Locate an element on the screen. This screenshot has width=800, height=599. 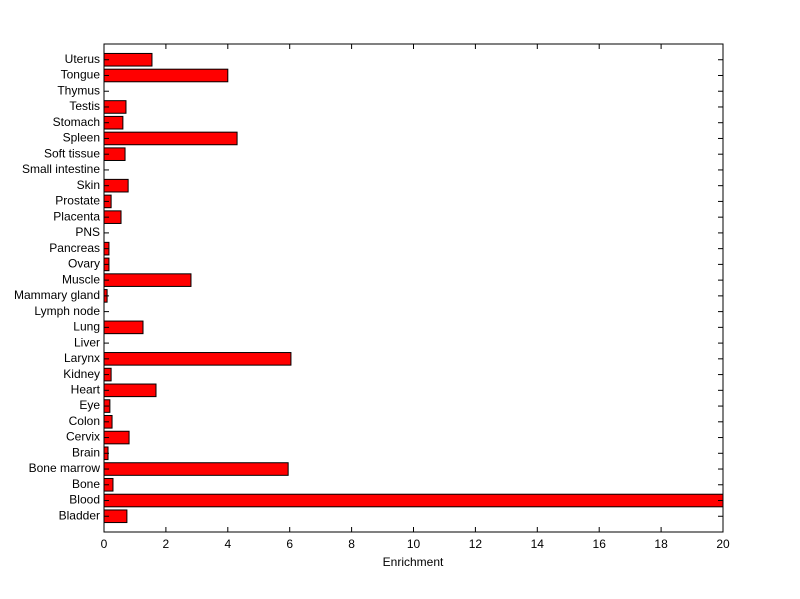
y-tick-label: Soft tissue is located at coordinates (72, 153).